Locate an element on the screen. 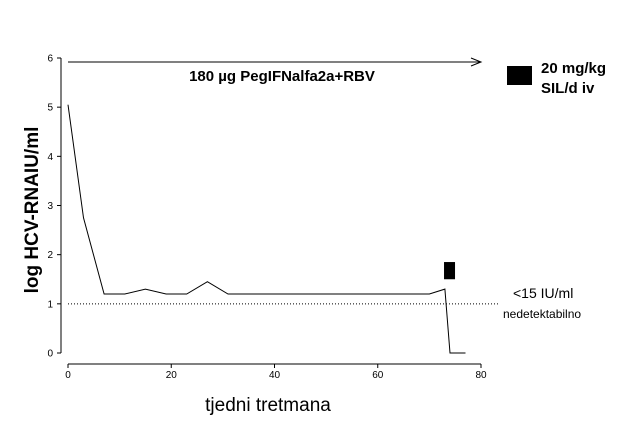  y-tick-label: 6 is located at coordinates (50, 59).